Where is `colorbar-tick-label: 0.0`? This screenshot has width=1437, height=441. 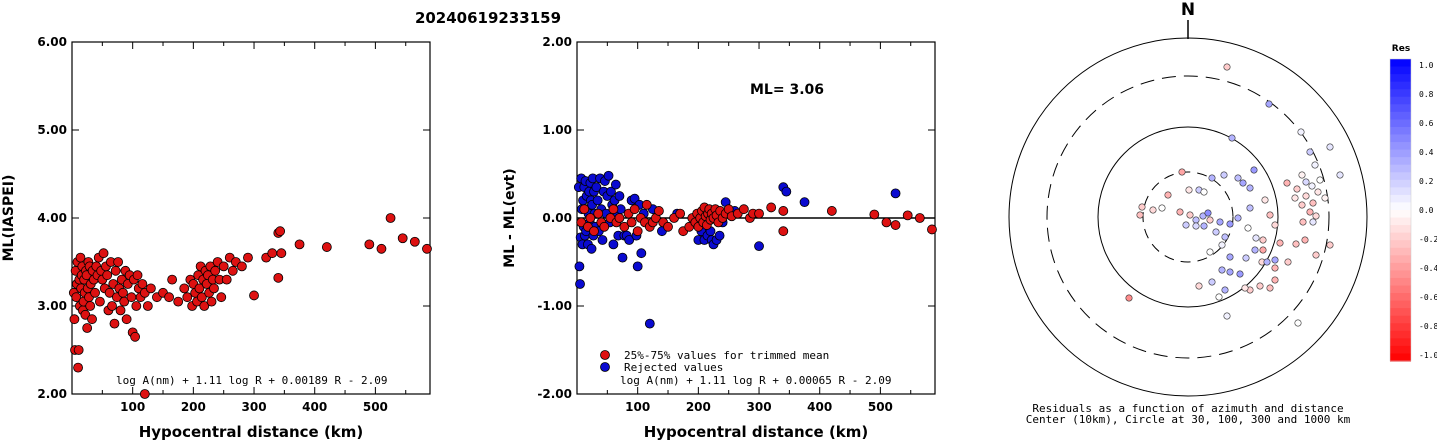
colorbar-tick-label: 0.0 is located at coordinates (1426, 210).